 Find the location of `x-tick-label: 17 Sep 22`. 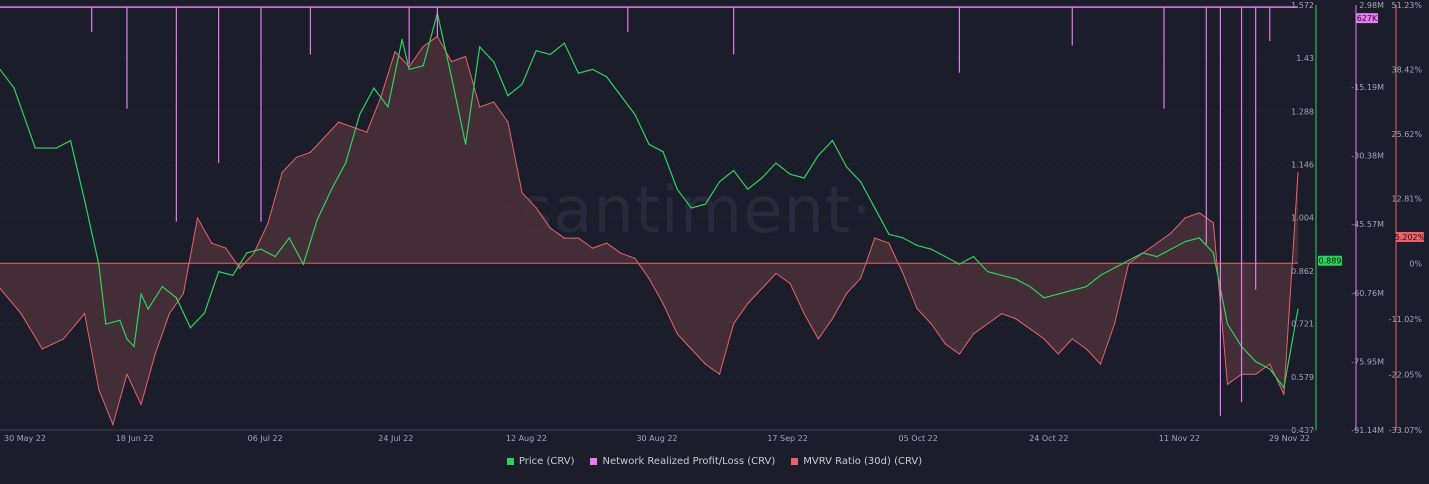

x-tick-label: 17 Sep 22 is located at coordinates (787, 438).